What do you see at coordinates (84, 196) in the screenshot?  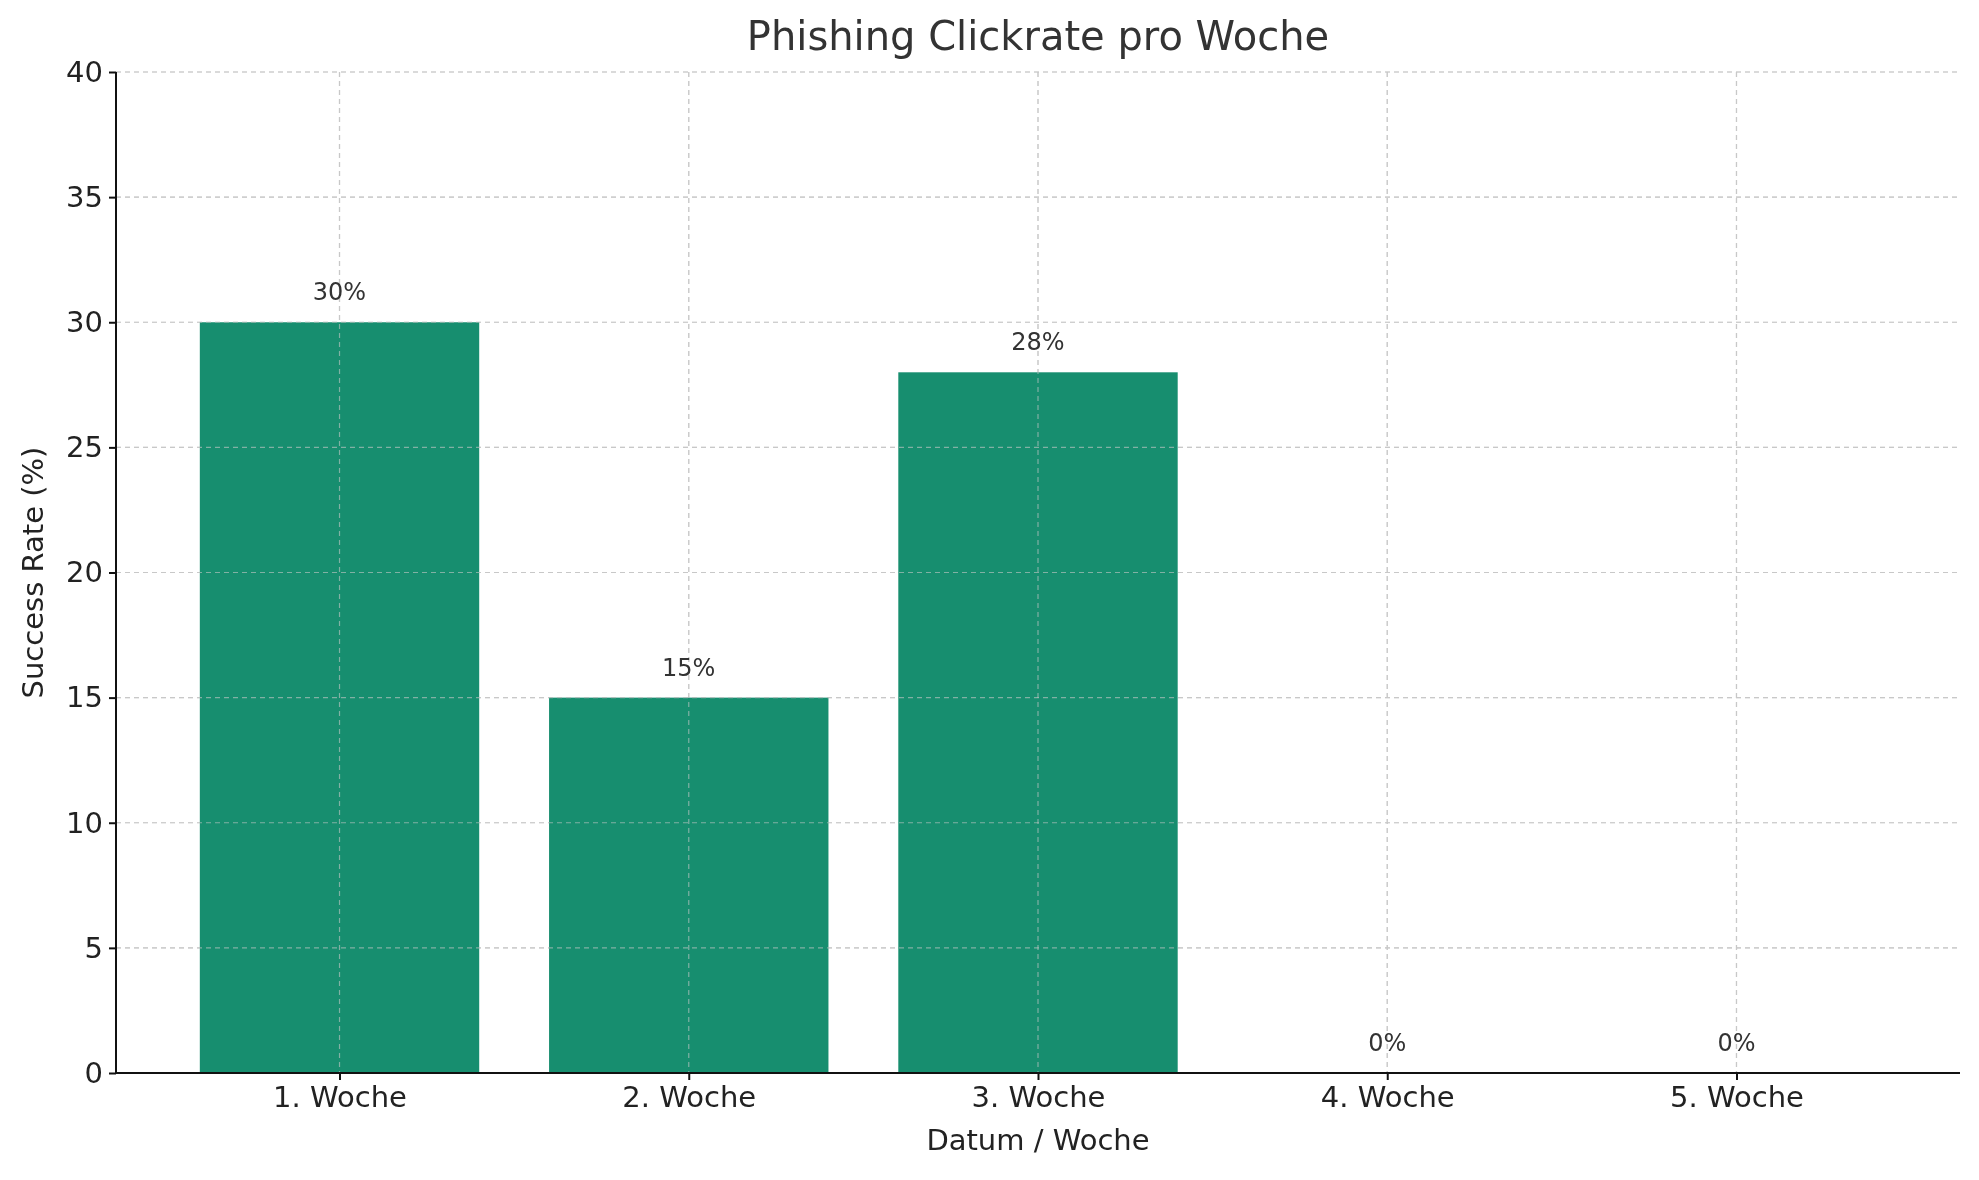 I see `y-tick-label: 35` at bounding box center [84, 196].